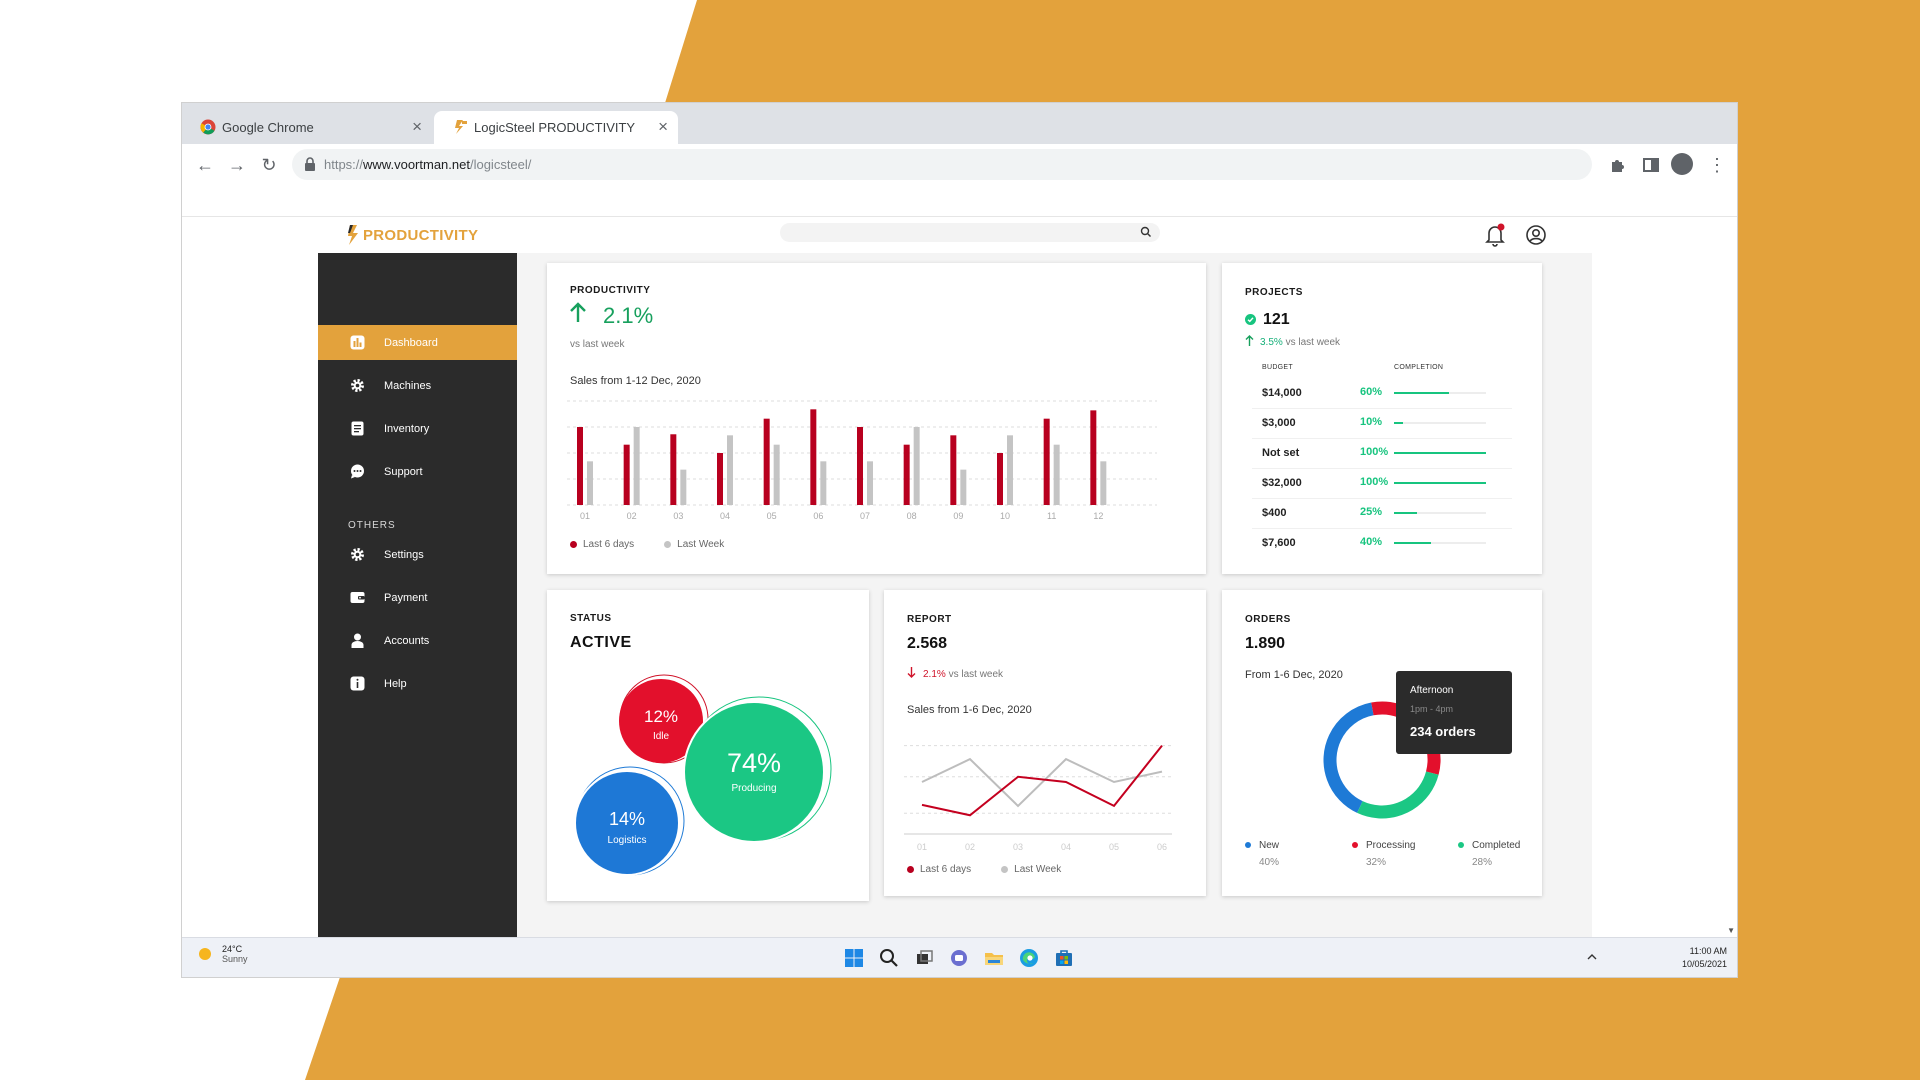 The height and width of the screenshot is (1080, 1920). What do you see at coordinates (865, 516) in the screenshot?
I see `x-tick-label: 07` at bounding box center [865, 516].